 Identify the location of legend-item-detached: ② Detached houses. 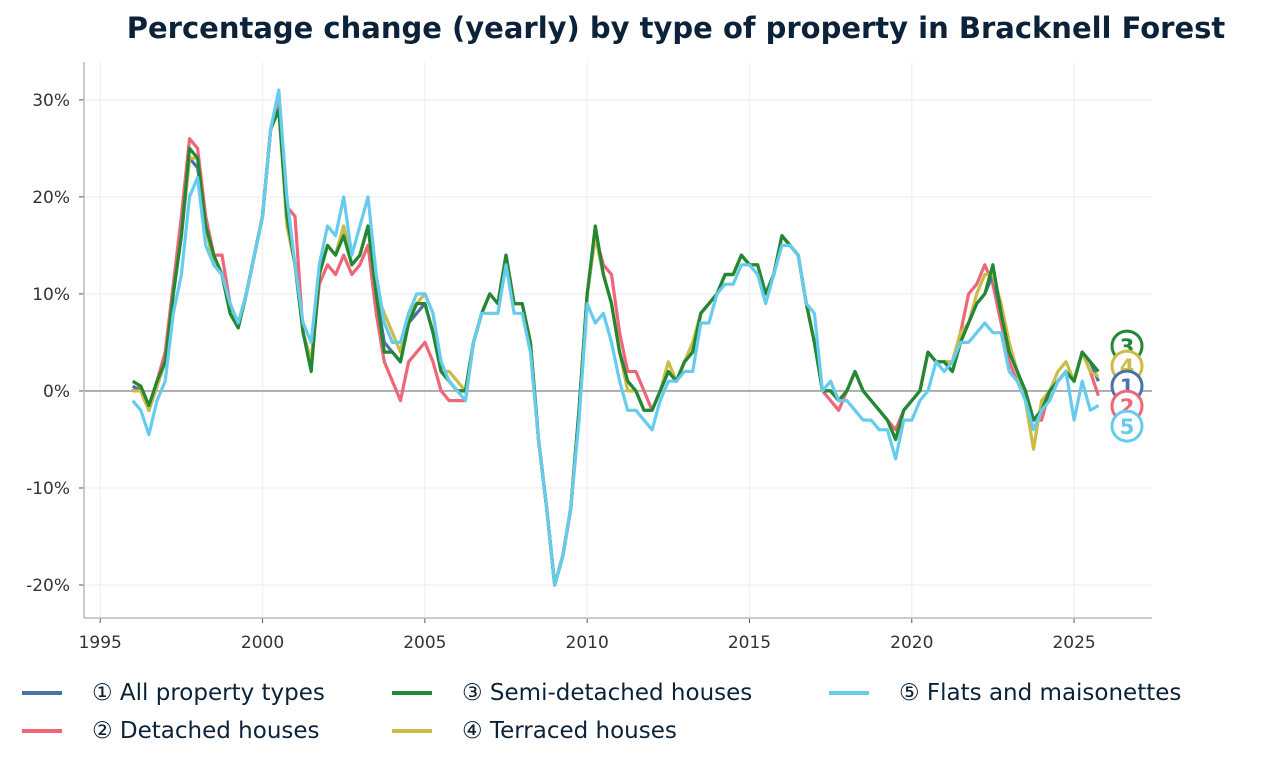
(207, 731).